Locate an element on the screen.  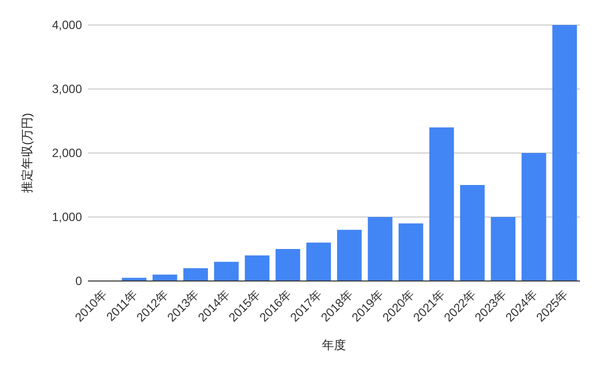
y-tick-label: 3,000 is located at coordinates (67, 89).